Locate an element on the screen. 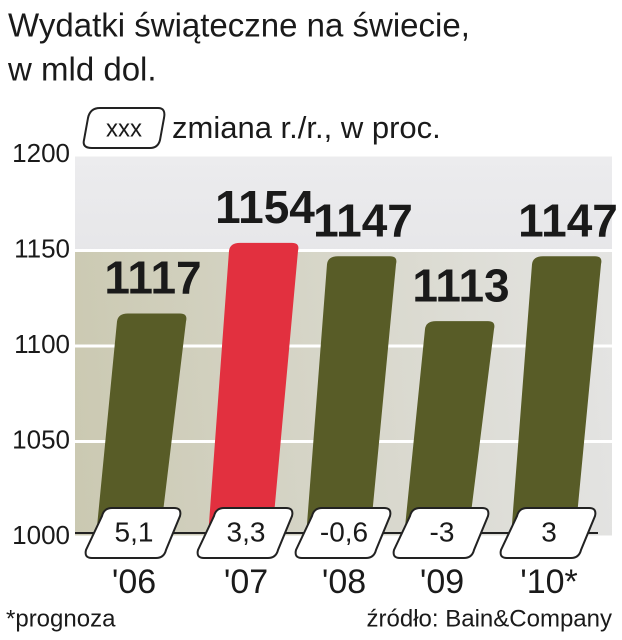  y-tick-label: 1150 is located at coordinates (42, 248).